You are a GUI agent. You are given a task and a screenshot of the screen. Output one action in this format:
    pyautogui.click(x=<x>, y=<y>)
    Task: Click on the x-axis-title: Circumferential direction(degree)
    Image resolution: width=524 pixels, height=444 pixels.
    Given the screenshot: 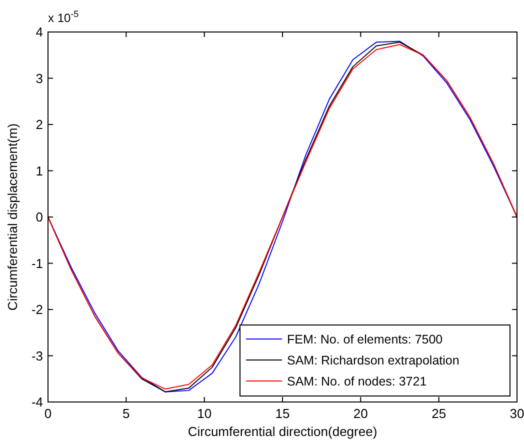 What is the action you would take?
    pyautogui.click(x=283, y=431)
    